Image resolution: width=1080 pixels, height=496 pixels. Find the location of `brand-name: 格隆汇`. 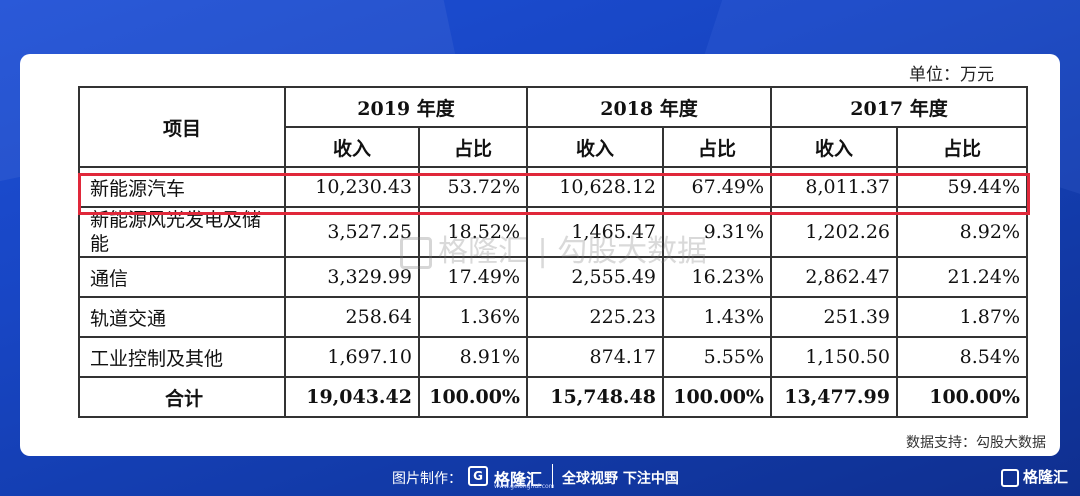

brand-name: 格隆汇 is located at coordinates (518, 479).